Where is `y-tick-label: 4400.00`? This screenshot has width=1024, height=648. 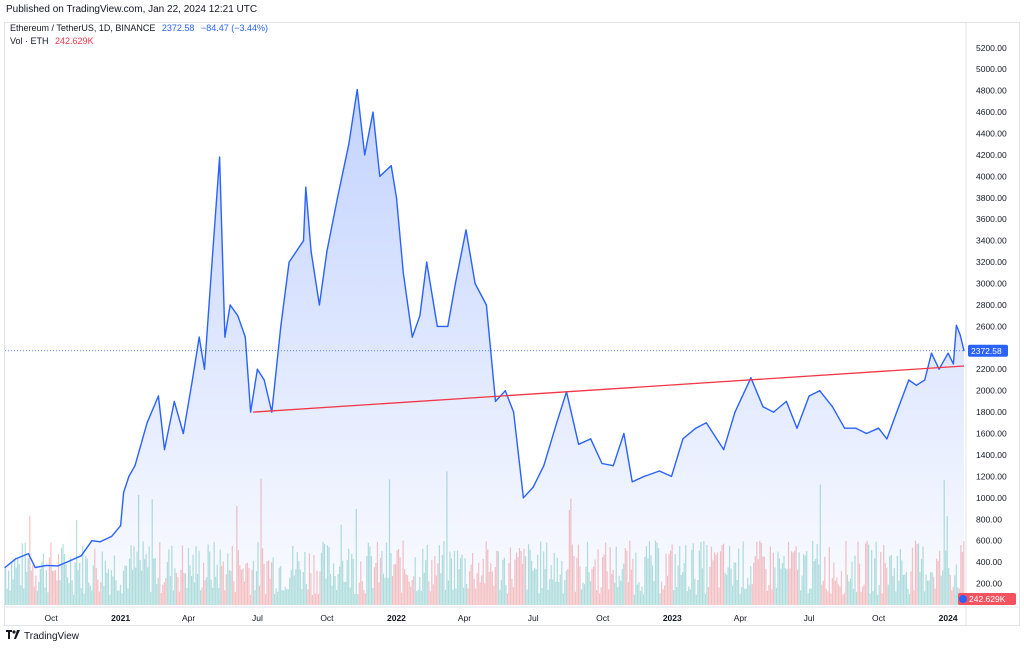
y-tick-label: 4400.00 is located at coordinates (991, 133).